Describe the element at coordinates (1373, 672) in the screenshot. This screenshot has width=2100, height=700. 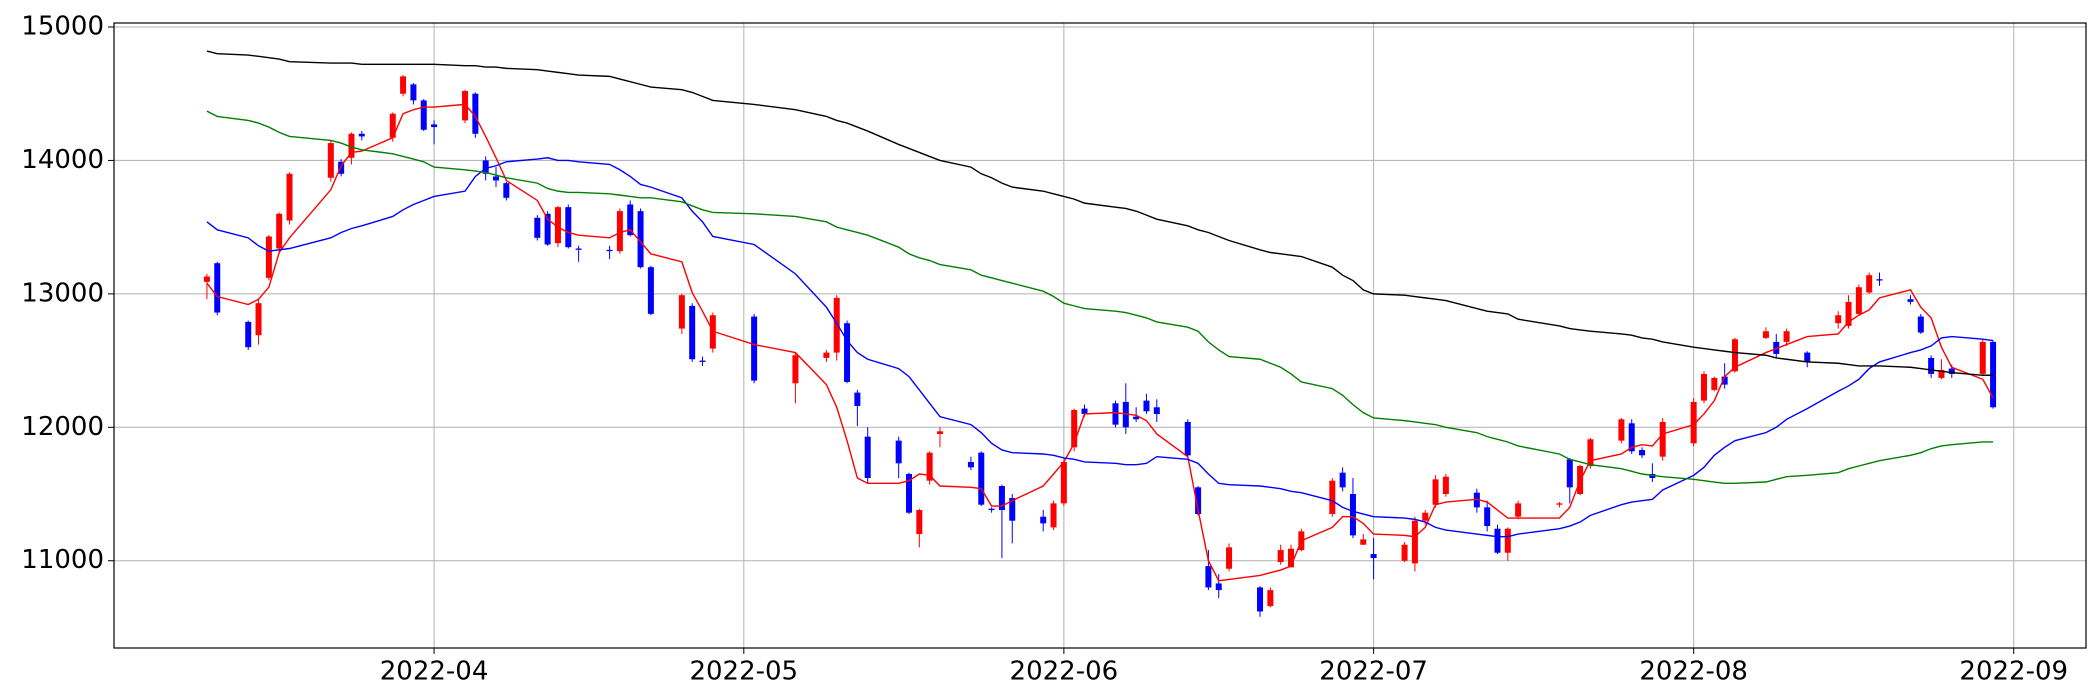
I see `x-tick-label: 2022-07` at that location.